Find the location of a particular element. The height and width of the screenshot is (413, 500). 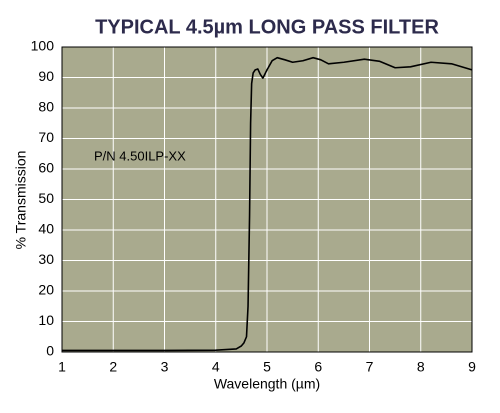

y-tick-label: 50 is located at coordinates (46, 198).